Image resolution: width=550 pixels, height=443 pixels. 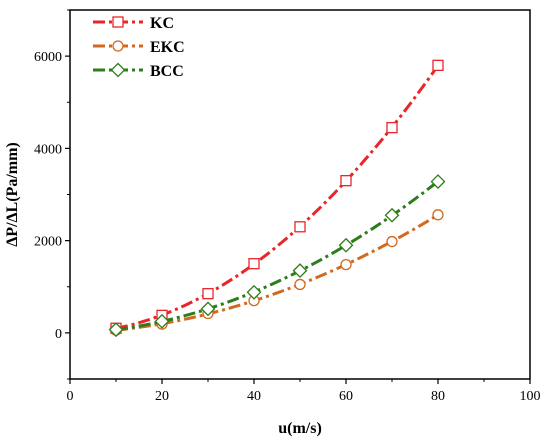 What do you see at coordinates (530, 396) in the screenshot?
I see `x-tick-label: 100` at bounding box center [530, 396].